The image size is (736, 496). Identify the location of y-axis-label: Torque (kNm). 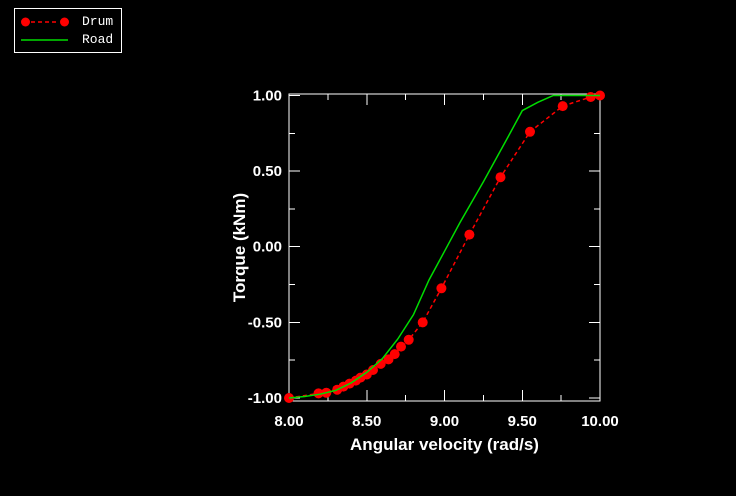
(239, 247).